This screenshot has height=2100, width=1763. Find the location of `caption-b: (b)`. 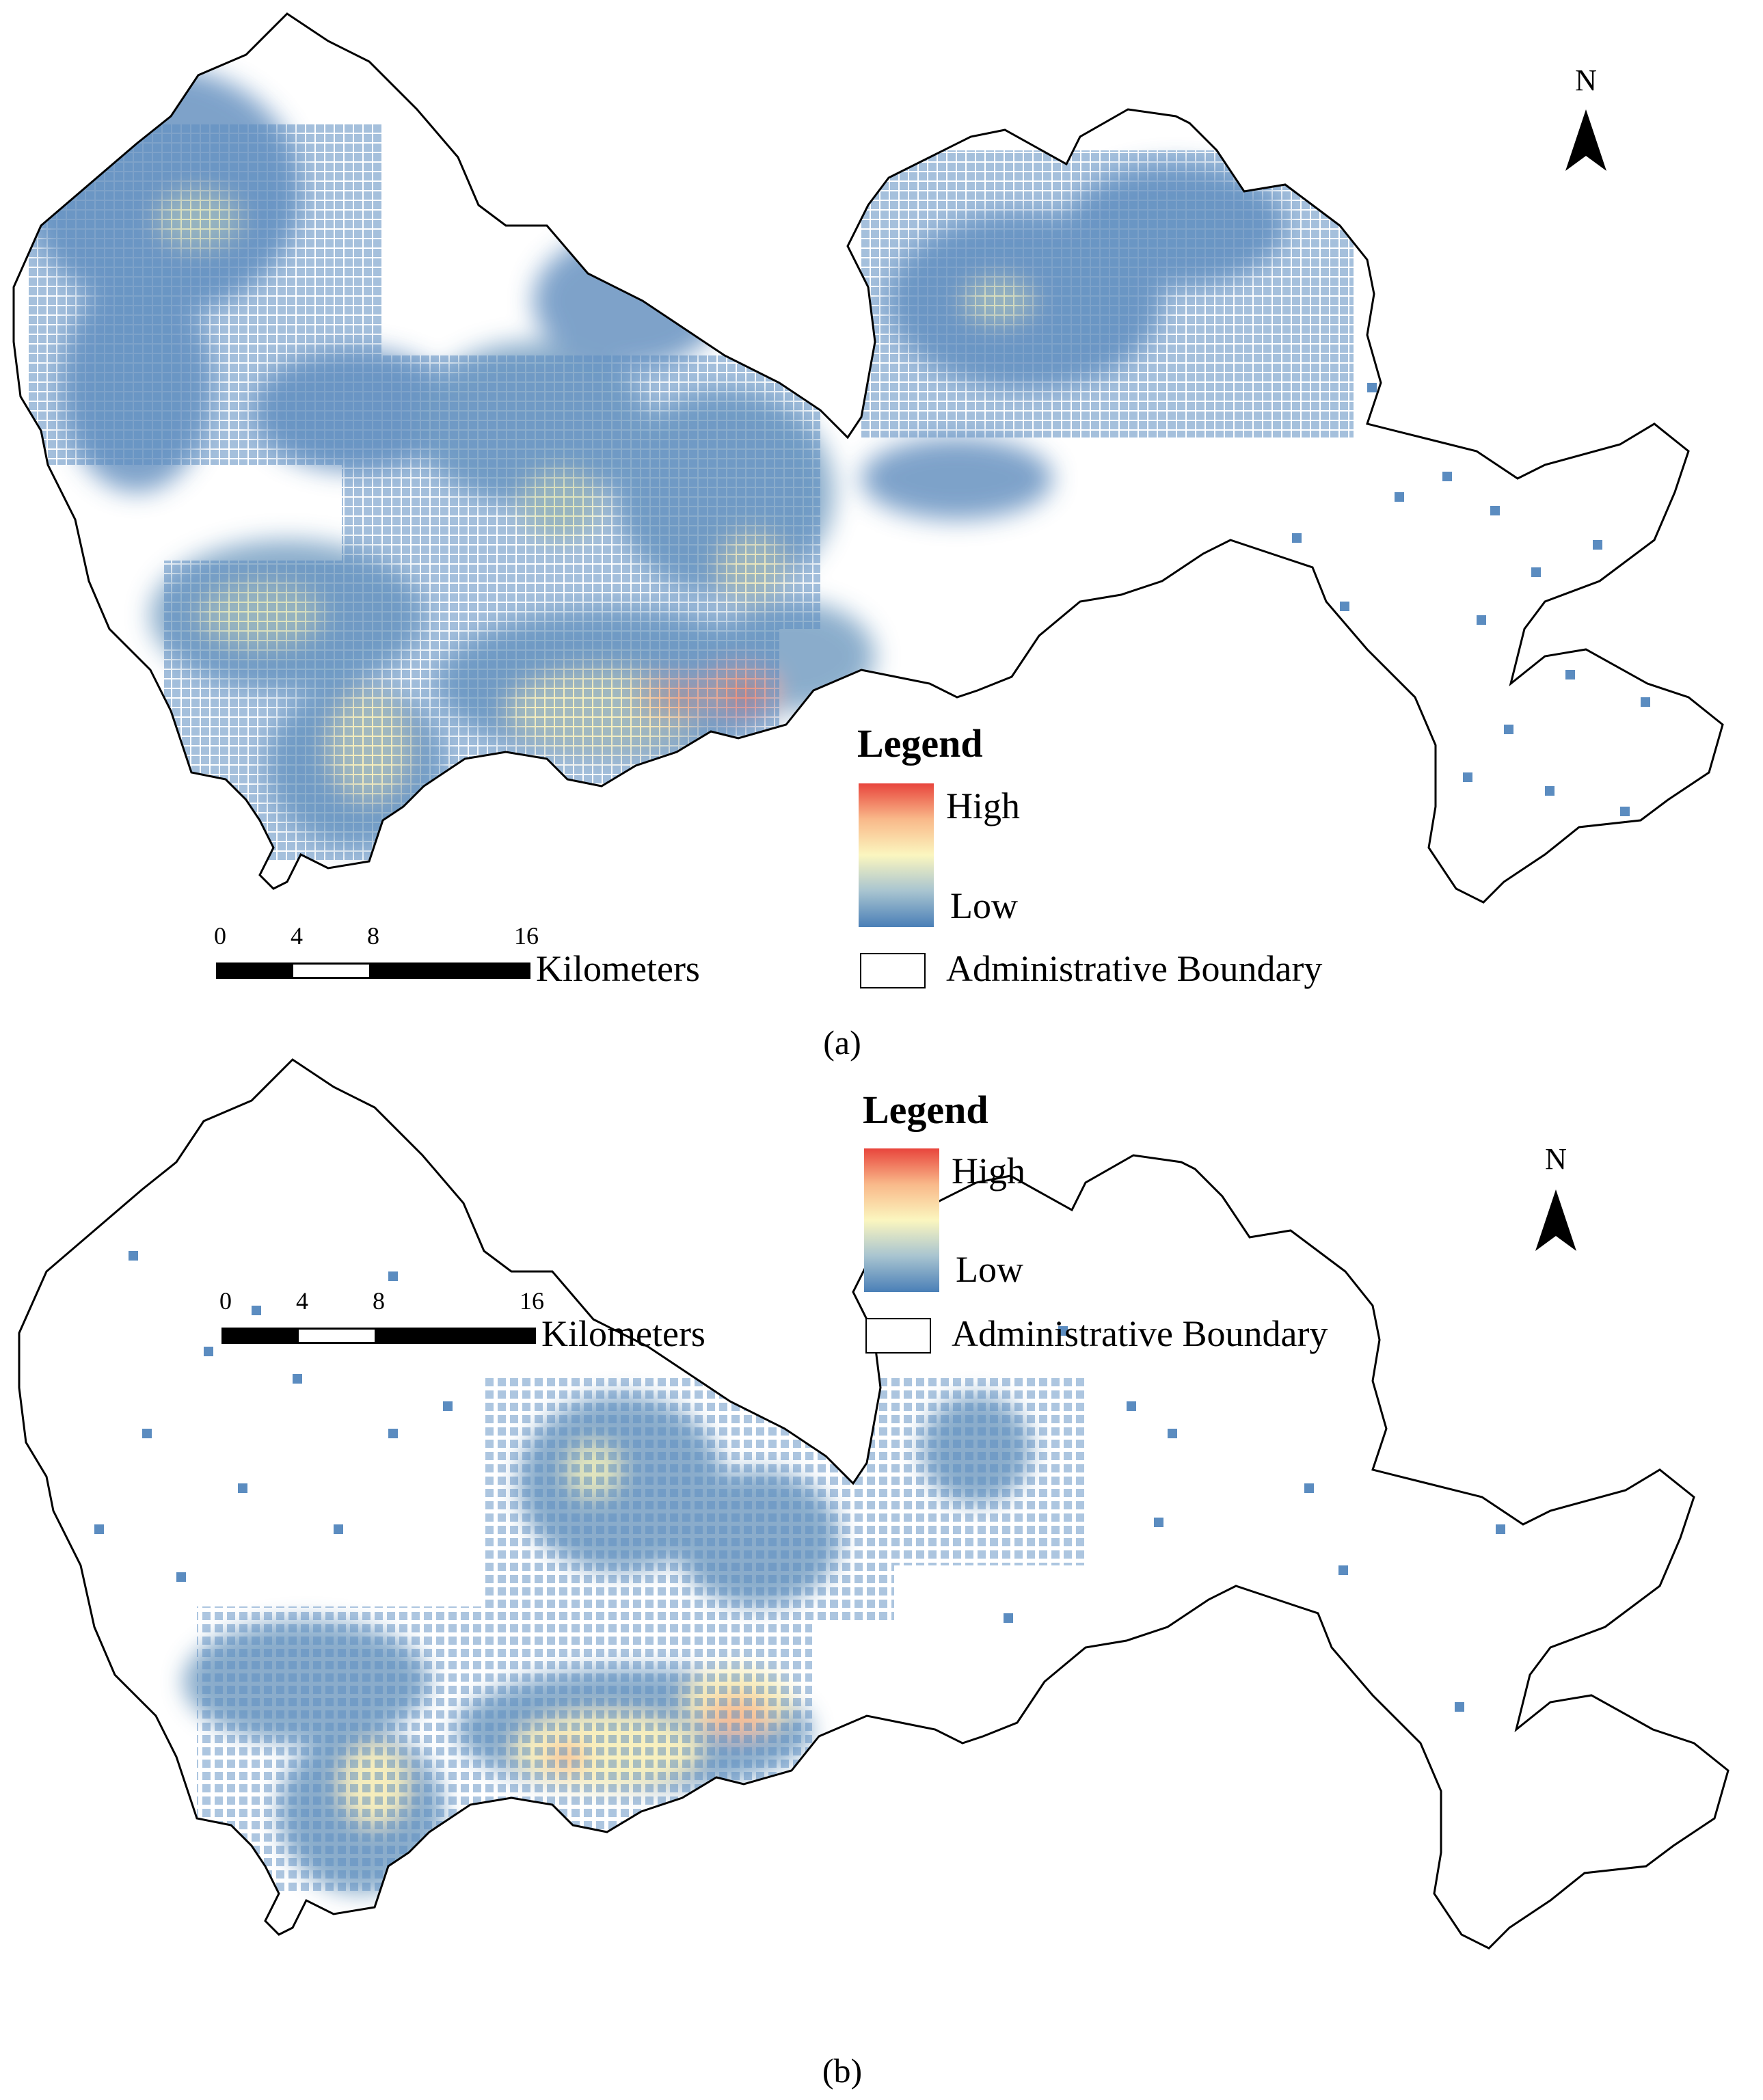

caption-b: (b) is located at coordinates (843, 2070).